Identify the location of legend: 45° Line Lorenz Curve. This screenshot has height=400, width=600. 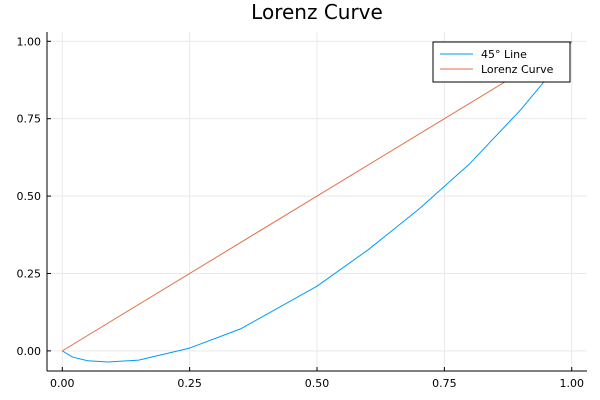
(501, 62).